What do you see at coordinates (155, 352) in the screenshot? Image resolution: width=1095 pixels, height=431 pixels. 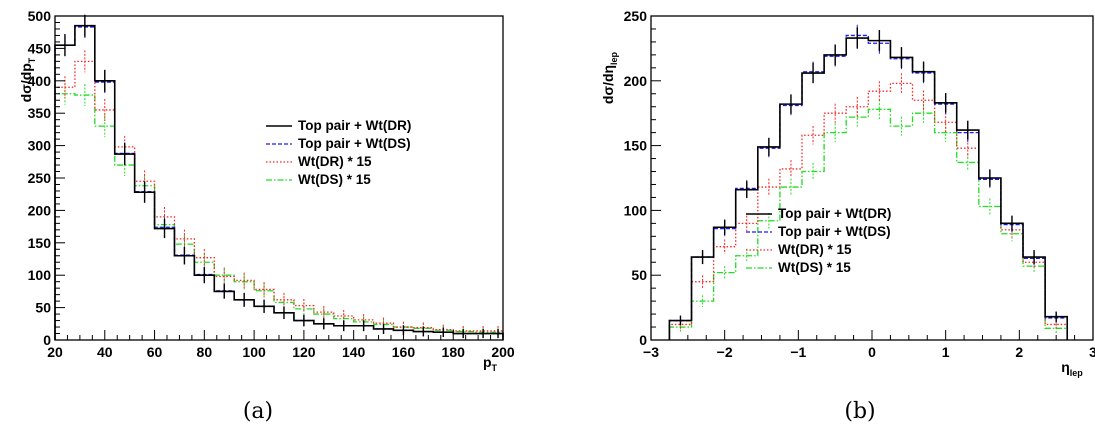 I see `x-tick-label: 60` at bounding box center [155, 352].